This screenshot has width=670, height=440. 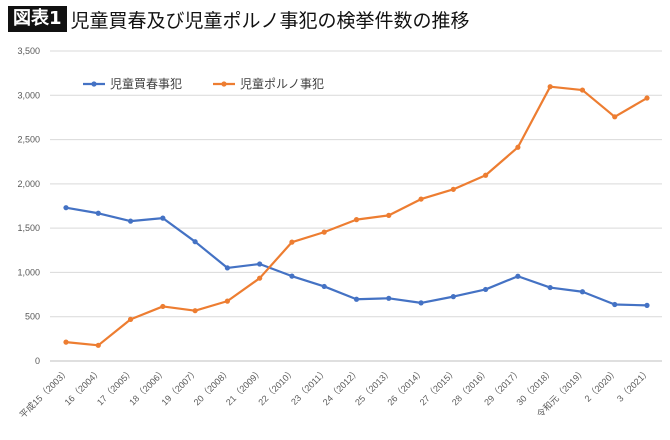 What do you see at coordinates (28, 184) in the screenshot?
I see `y-tick-label: 2,000` at bounding box center [28, 184].